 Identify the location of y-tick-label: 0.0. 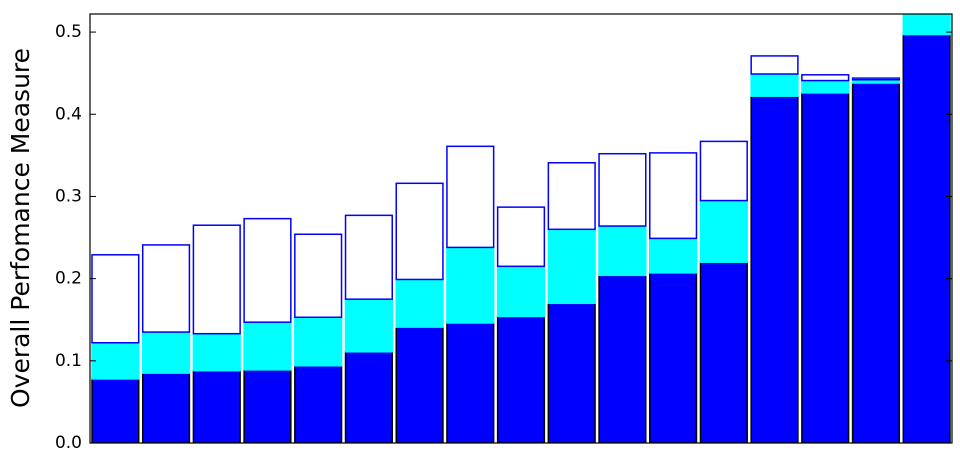
(68, 443).